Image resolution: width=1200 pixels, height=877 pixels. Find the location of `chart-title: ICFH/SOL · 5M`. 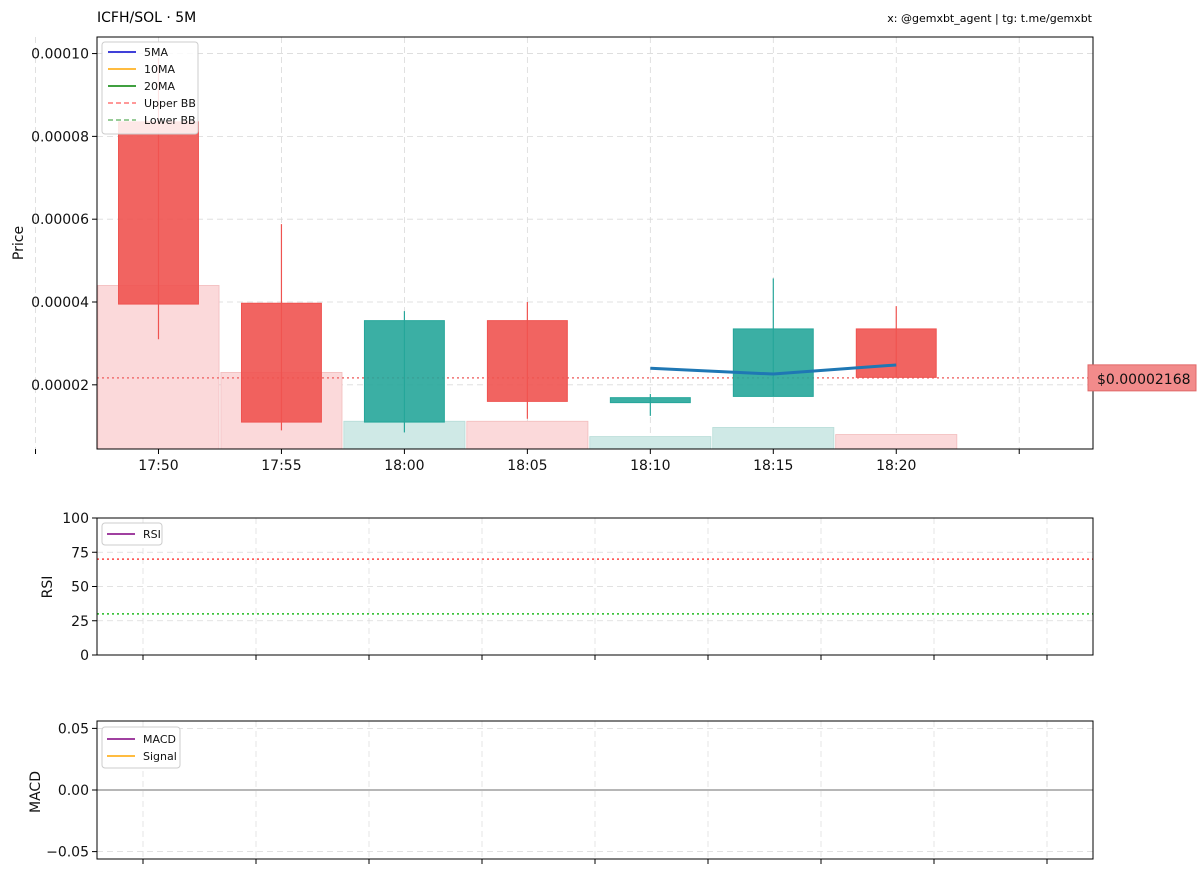

chart-title: ICFH/SOL · 5M is located at coordinates (146, 18).